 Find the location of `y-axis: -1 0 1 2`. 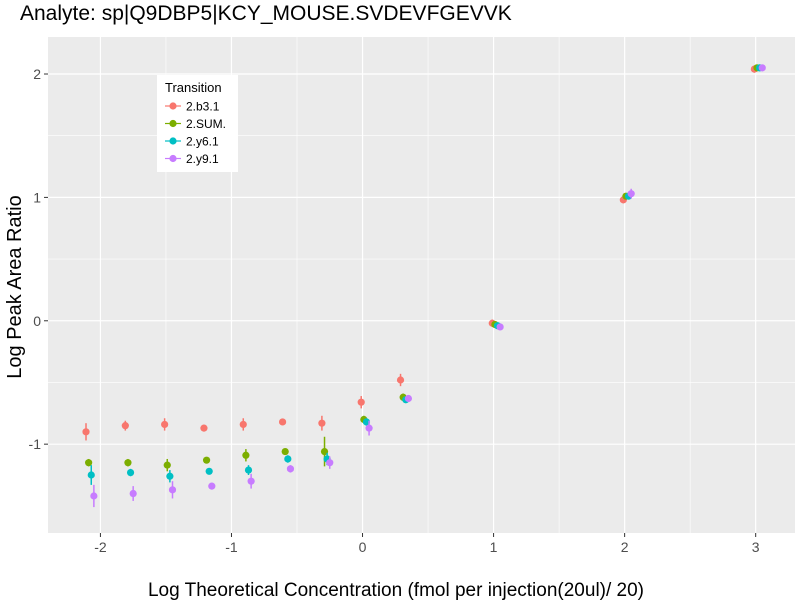

y-axis: -1 0 1 2 is located at coordinates (38, 259).